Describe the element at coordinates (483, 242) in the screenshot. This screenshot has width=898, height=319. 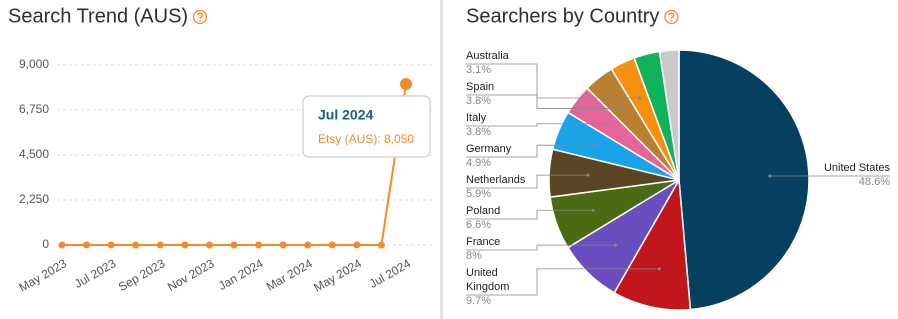
I see `slice-name: France` at that location.